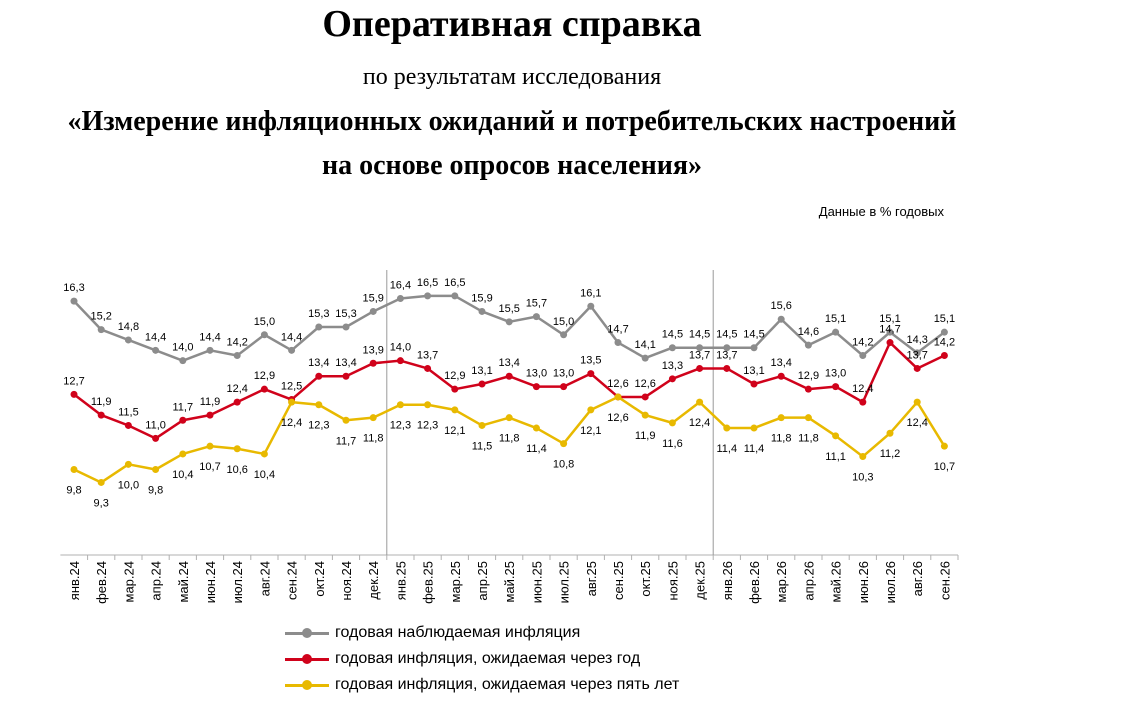 The image size is (1122, 709). What do you see at coordinates (863, 582) in the screenshot?
I see `x-tick-label: июн.26` at bounding box center [863, 582].